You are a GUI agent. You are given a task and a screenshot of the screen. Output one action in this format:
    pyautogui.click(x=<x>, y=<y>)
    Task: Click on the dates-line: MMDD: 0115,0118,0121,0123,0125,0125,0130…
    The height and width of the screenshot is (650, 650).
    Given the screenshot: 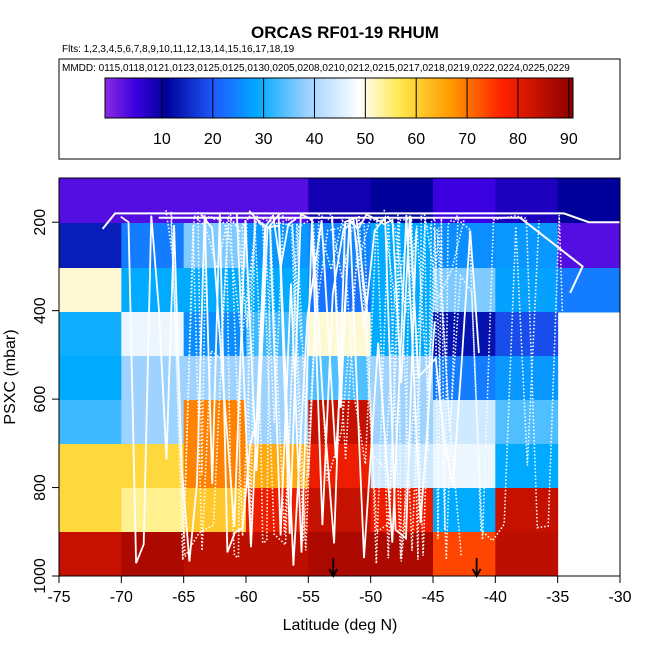 What is the action you would take?
    pyautogui.click(x=316, y=68)
    